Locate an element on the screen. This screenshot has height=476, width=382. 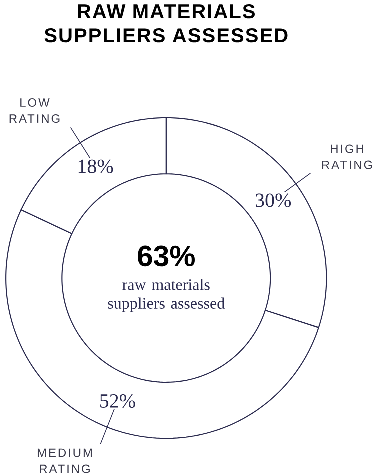
data-label: 52% is located at coordinates (118, 401).